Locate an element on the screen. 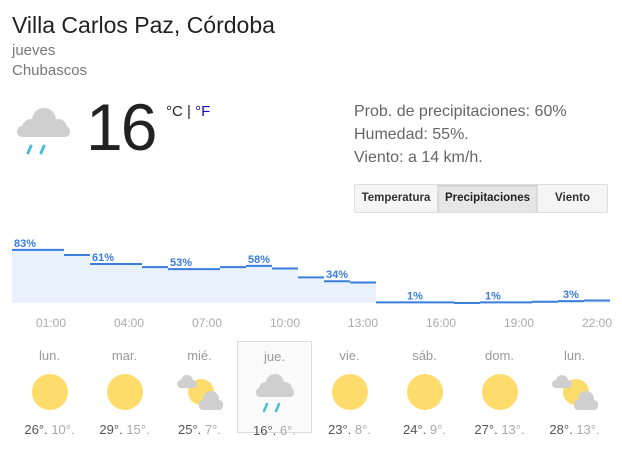  high-temp: 27°. is located at coordinates (486, 429).